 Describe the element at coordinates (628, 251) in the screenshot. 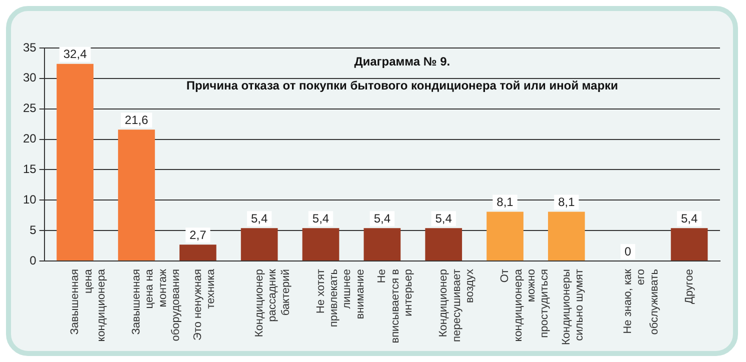

I see `data-label: 0` at that location.